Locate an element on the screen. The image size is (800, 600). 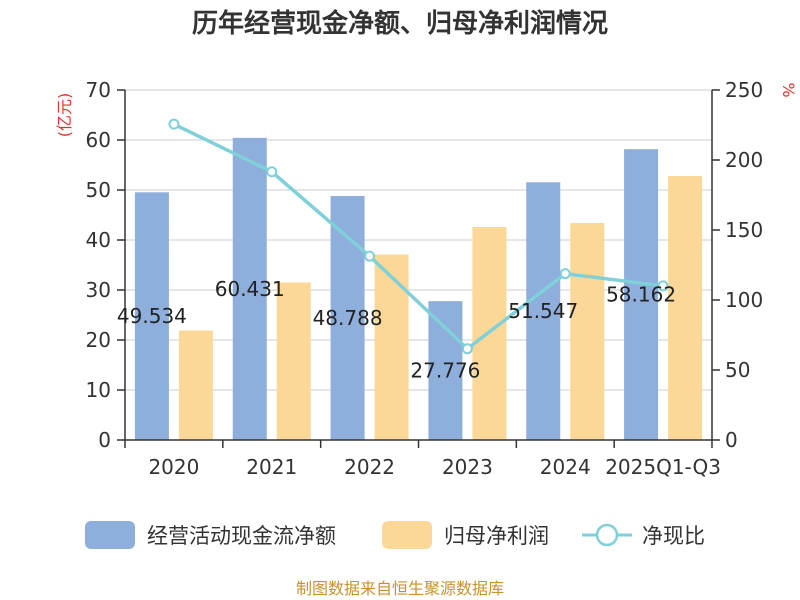
left-tick-label: 0 is located at coordinates (104, 440).